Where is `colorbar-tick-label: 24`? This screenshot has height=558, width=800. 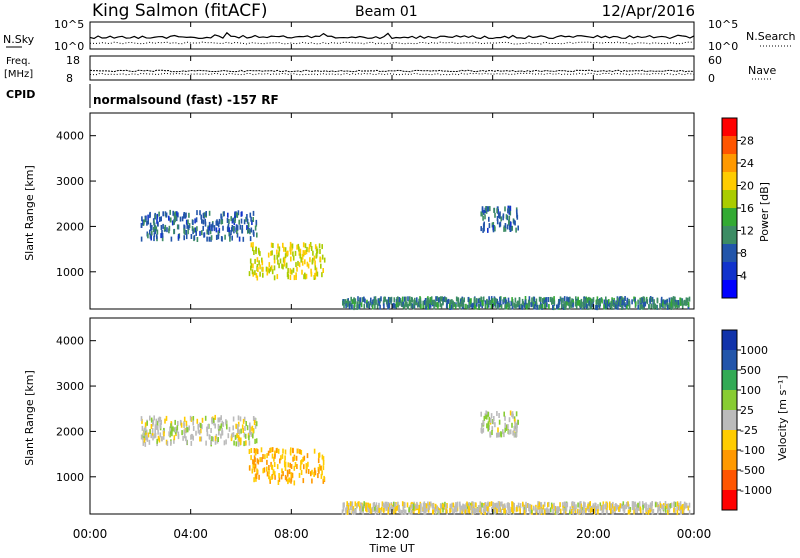
colorbar-tick-label: 24 is located at coordinates (747, 163).